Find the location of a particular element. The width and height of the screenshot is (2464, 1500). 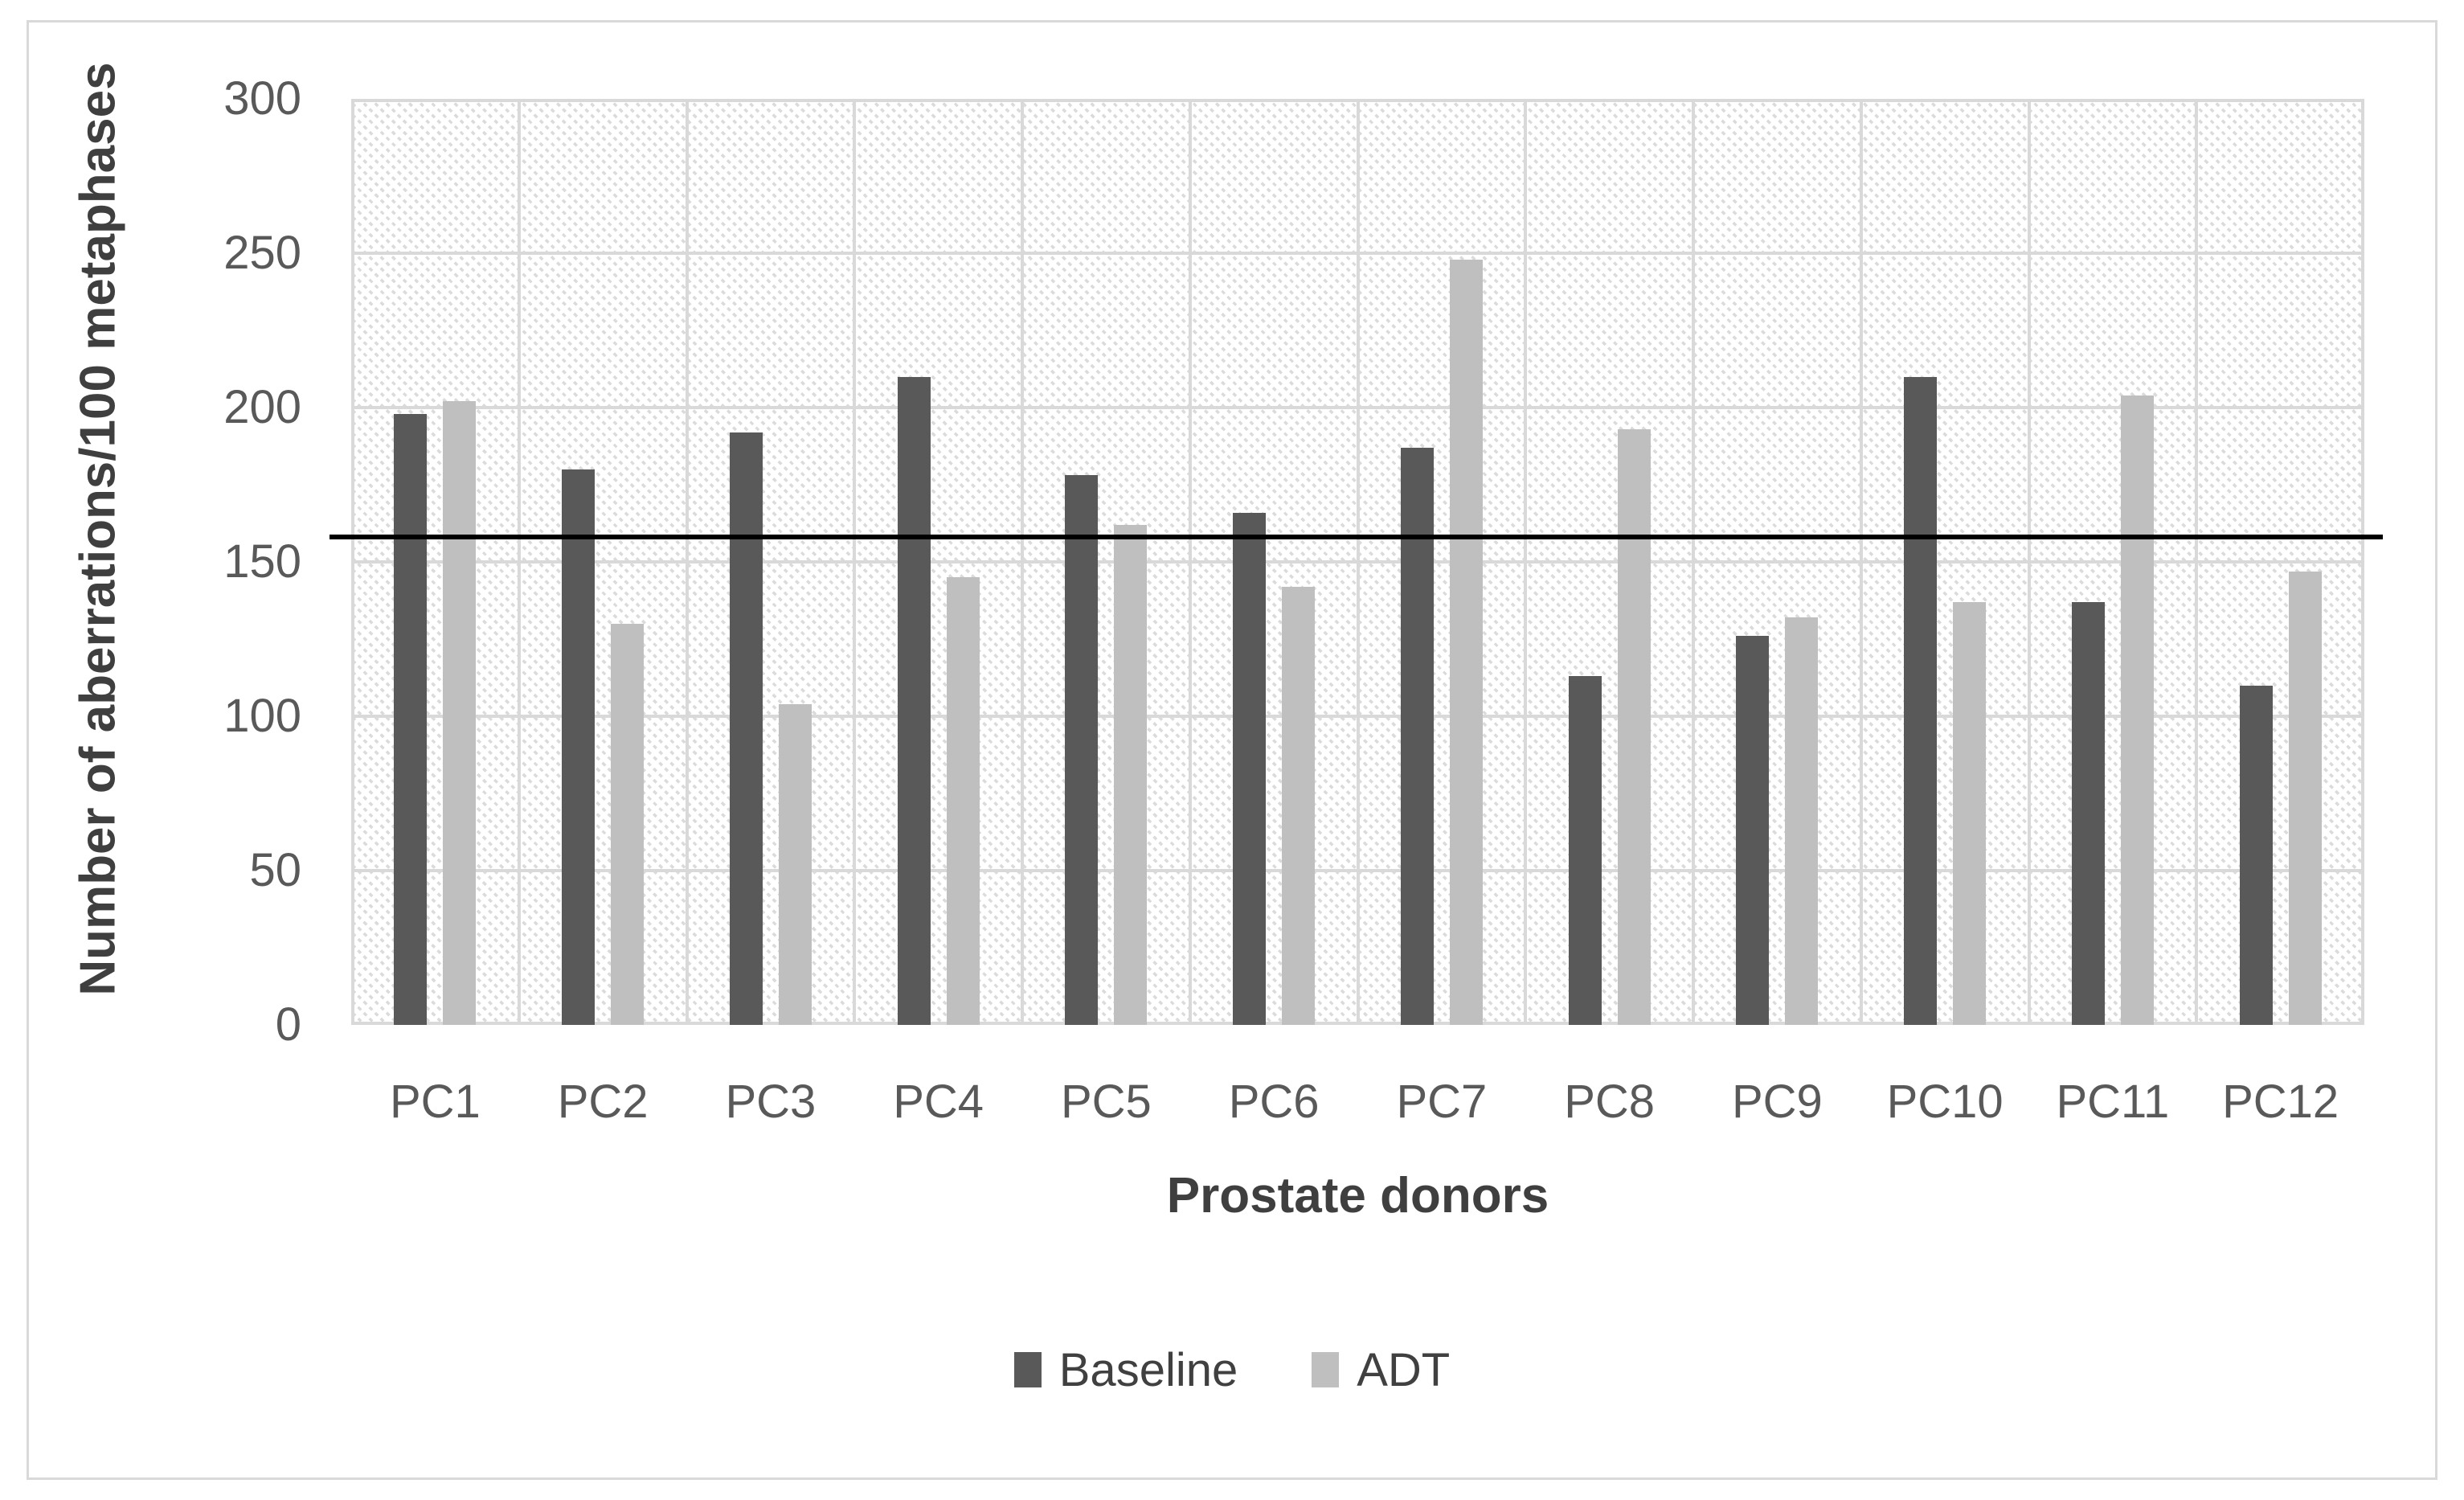

bar-adt-pc10 is located at coordinates (1970, 813).